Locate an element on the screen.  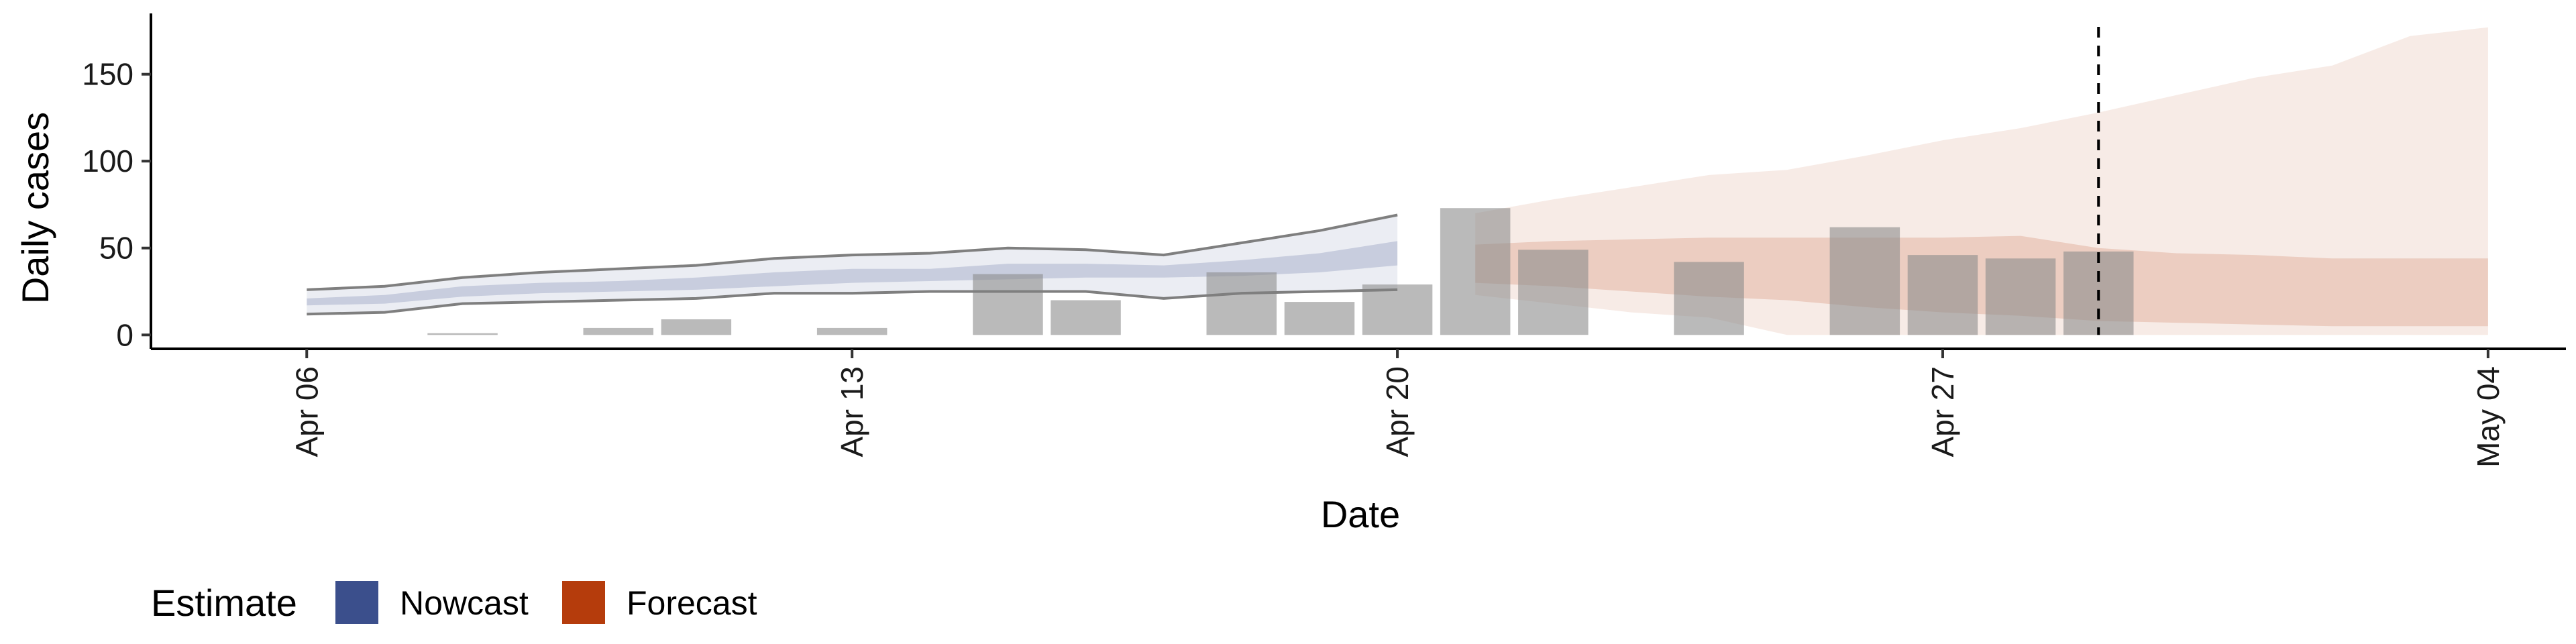
legend-swatch-nowcast is located at coordinates (356, 602).